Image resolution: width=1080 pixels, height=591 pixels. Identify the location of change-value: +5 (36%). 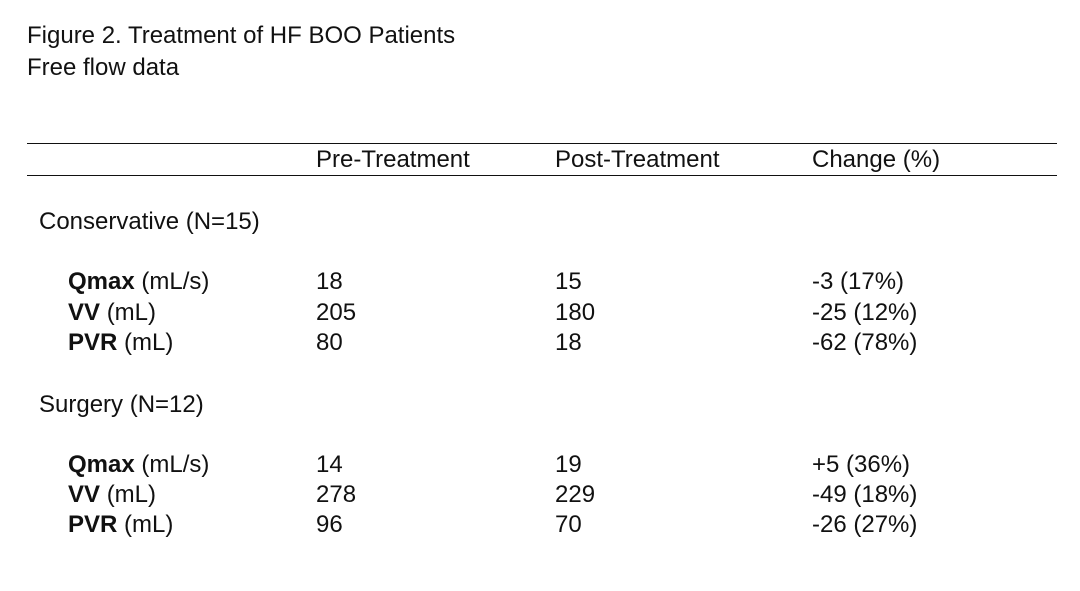
(861, 464).